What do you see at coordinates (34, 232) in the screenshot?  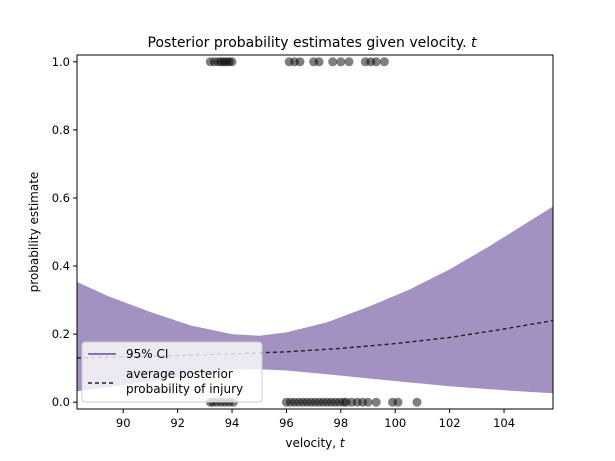 I see `y-axis-label: probability estimate` at bounding box center [34, 232].